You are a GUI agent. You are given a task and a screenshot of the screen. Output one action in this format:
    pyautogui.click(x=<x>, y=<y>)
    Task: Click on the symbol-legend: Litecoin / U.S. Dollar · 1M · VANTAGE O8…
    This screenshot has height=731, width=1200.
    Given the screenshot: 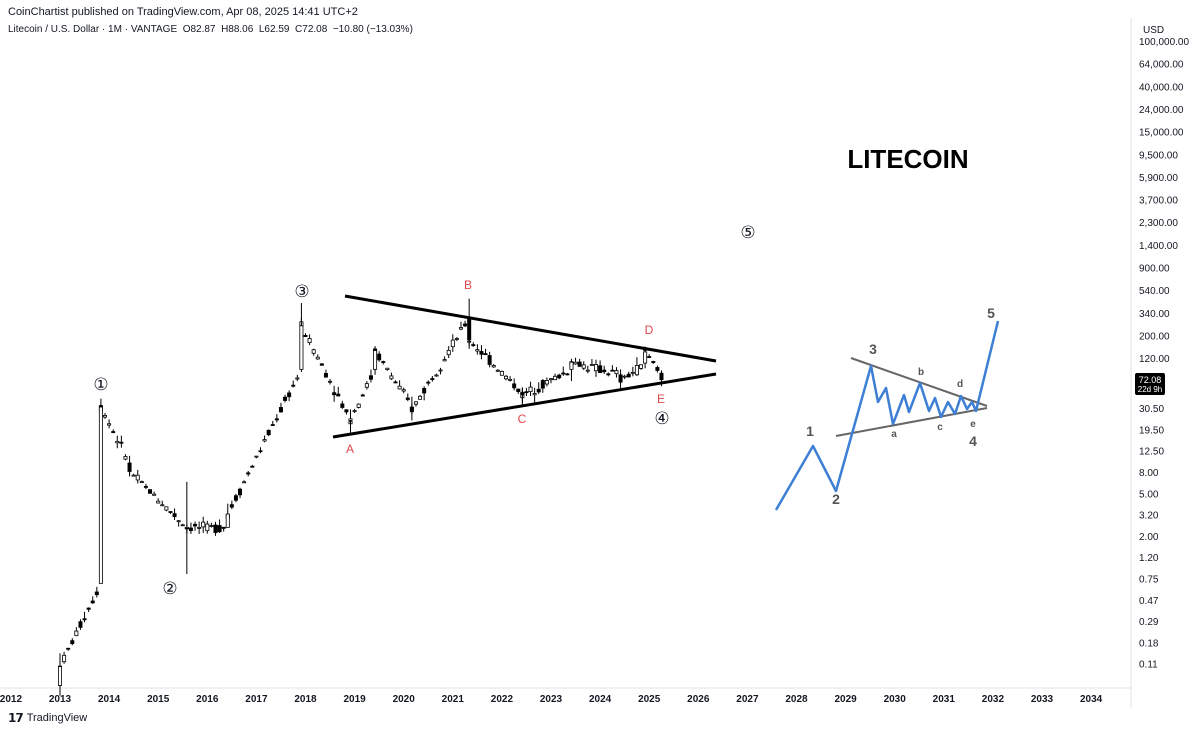 What is the action you would take?
    pyautogui.click(x=210, y=29)
    